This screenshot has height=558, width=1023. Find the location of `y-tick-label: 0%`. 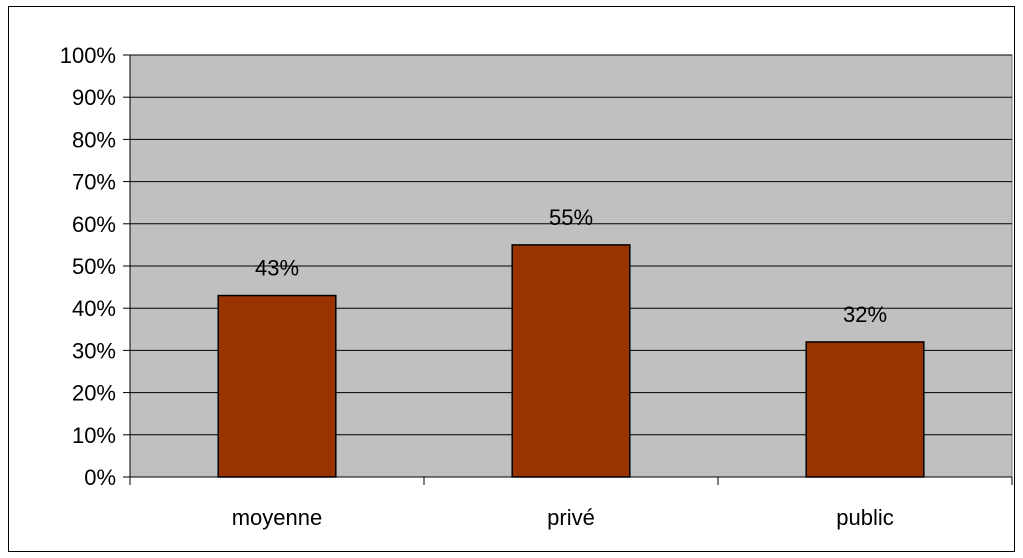

y-tick-label: 0% is located at coordinates (100, 477).